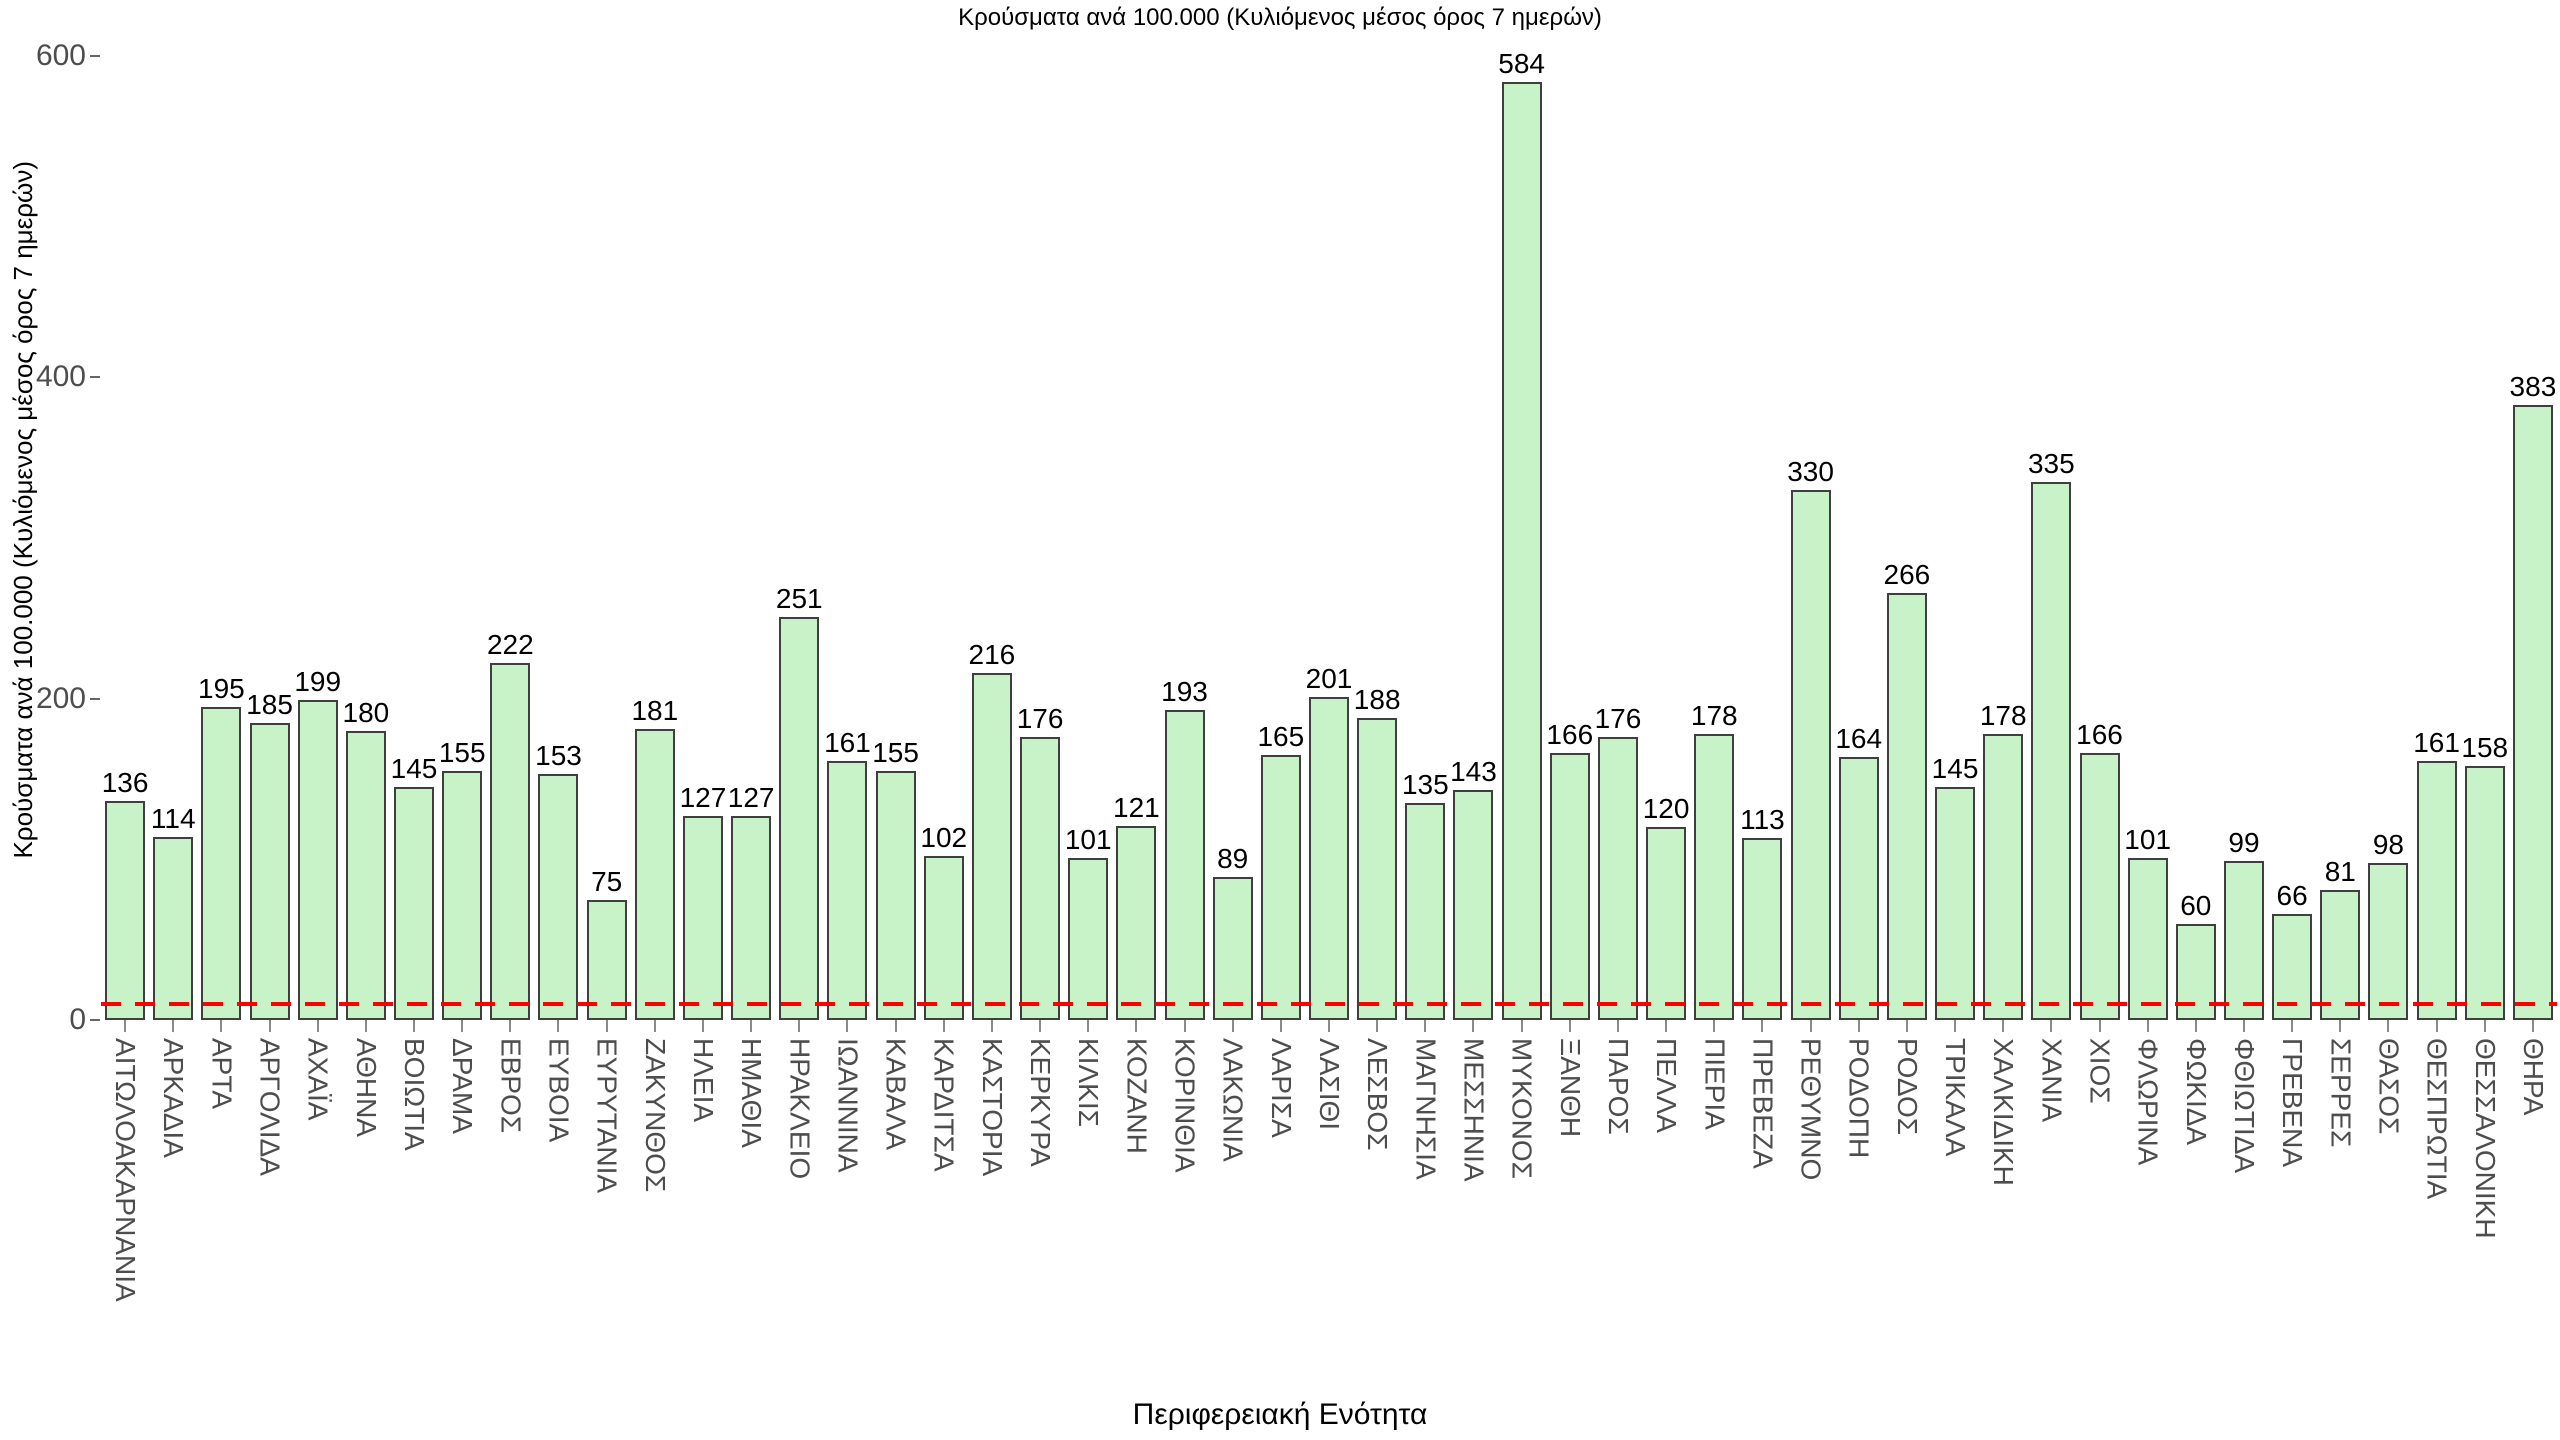  I want to click on bar-value-label: 66, so click(2292, 895).